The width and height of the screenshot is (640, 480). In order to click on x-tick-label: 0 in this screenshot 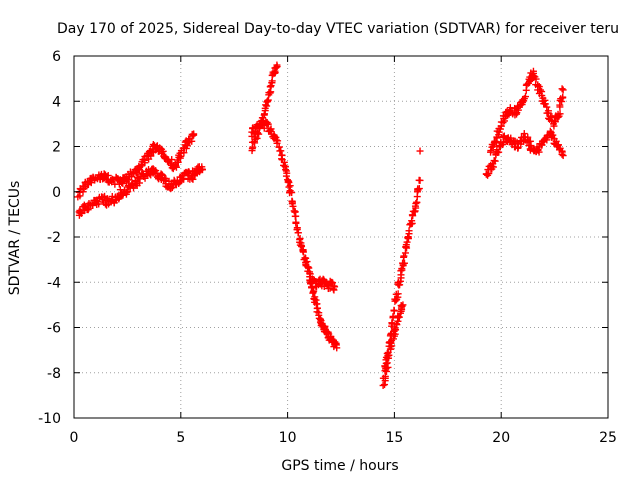, I will do `click(74, 438)`.